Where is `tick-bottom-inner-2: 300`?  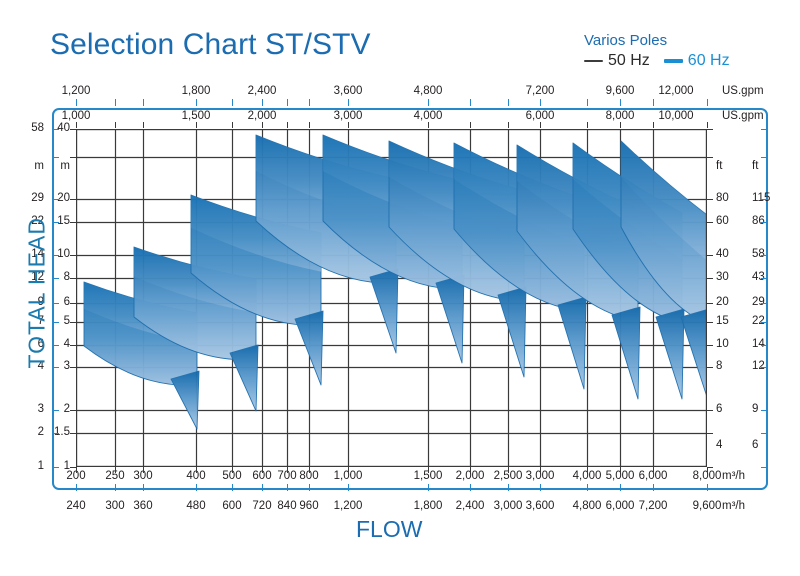
tick-bottom-inner-2: 300 is located at coordinates (143, 476).